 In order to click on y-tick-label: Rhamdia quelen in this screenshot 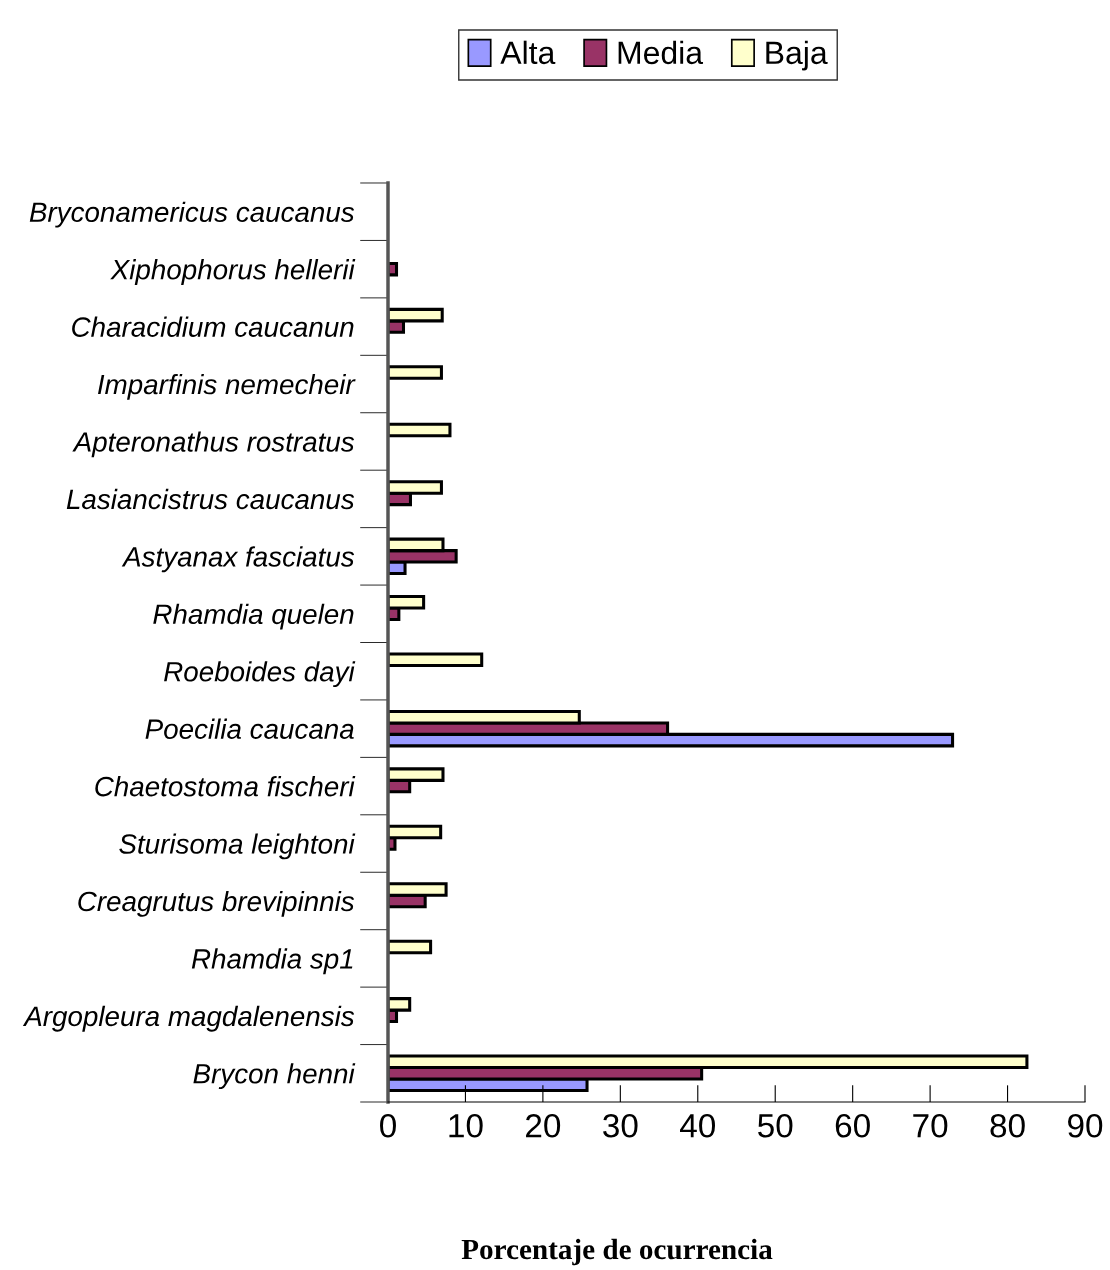, I will do `click(253, 616)`.